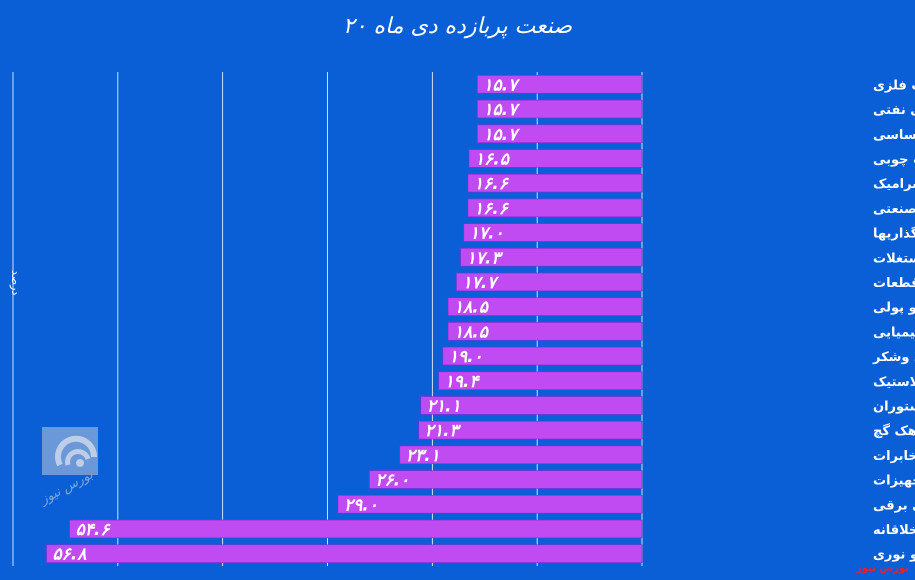 This screenshot has width=915, height=580. I want to click on category-label: شیمیایی, so click(894, 332).